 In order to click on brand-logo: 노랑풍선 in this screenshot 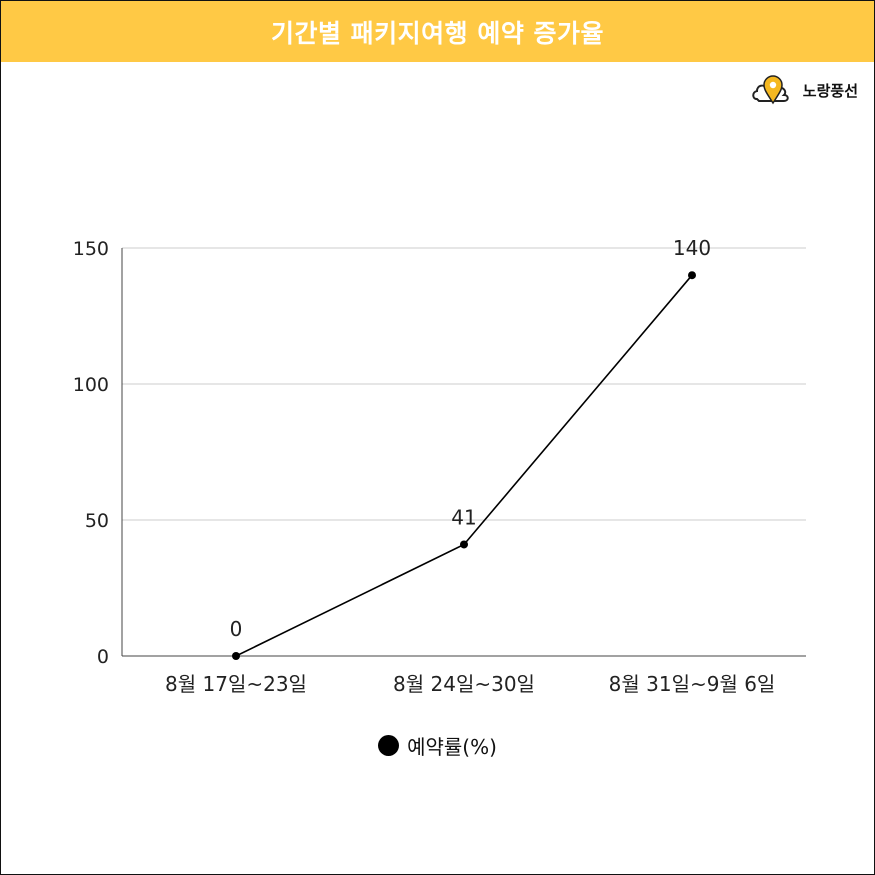, I will do `click(804, 90)`.